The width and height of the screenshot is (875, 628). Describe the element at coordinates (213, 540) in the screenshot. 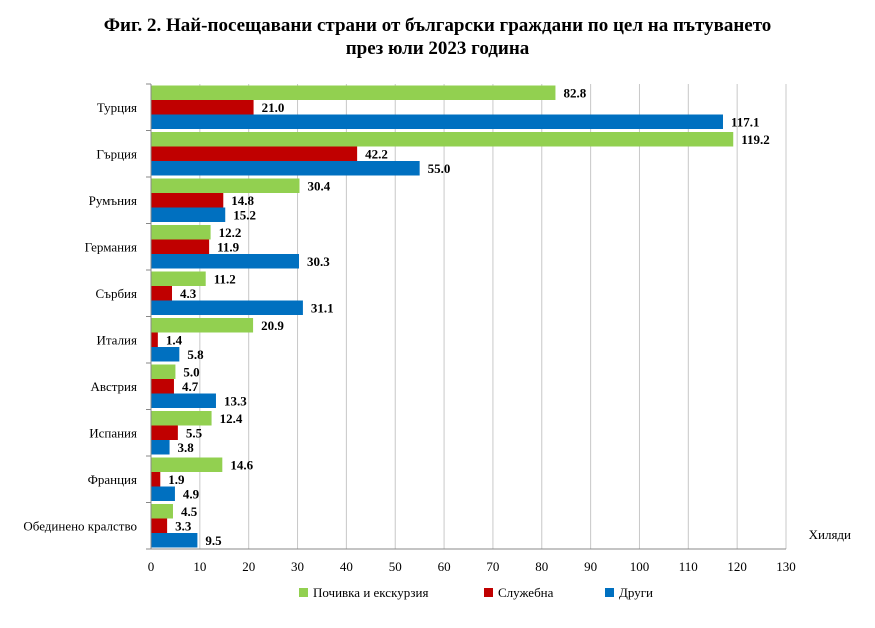

I see `data-label-3-10: 9.5` at that location.